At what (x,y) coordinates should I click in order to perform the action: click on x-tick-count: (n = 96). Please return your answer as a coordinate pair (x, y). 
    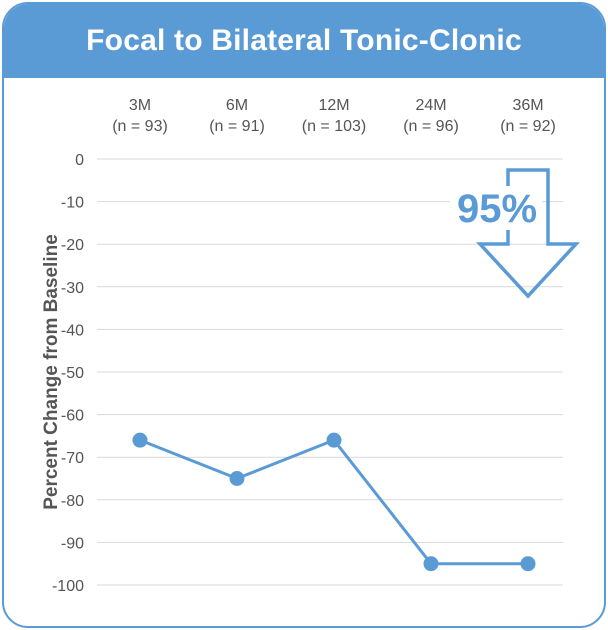
    Looking at the image, I should click on (431, 126).